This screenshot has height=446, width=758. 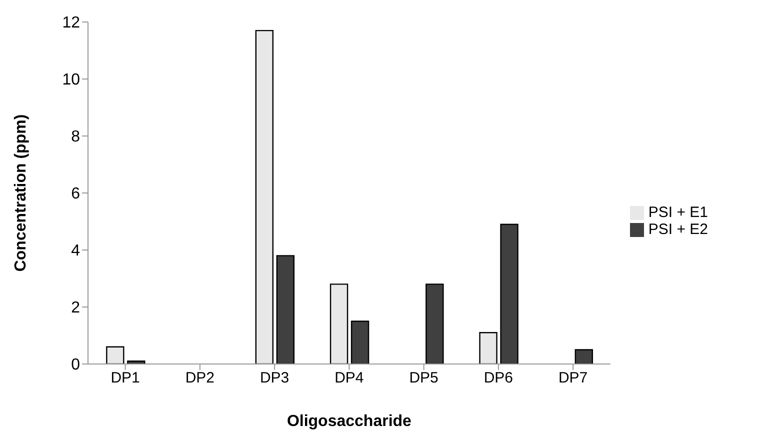 What do you see at coordinates (200, 378) in the screenshot?
I see `x-tick-label: DP2` at bounding box center [200, 378].